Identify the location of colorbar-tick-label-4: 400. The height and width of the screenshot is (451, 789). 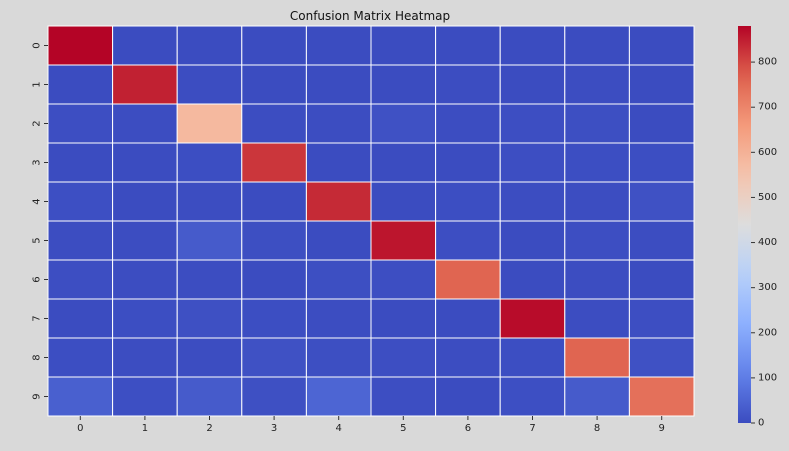
(767, 242).